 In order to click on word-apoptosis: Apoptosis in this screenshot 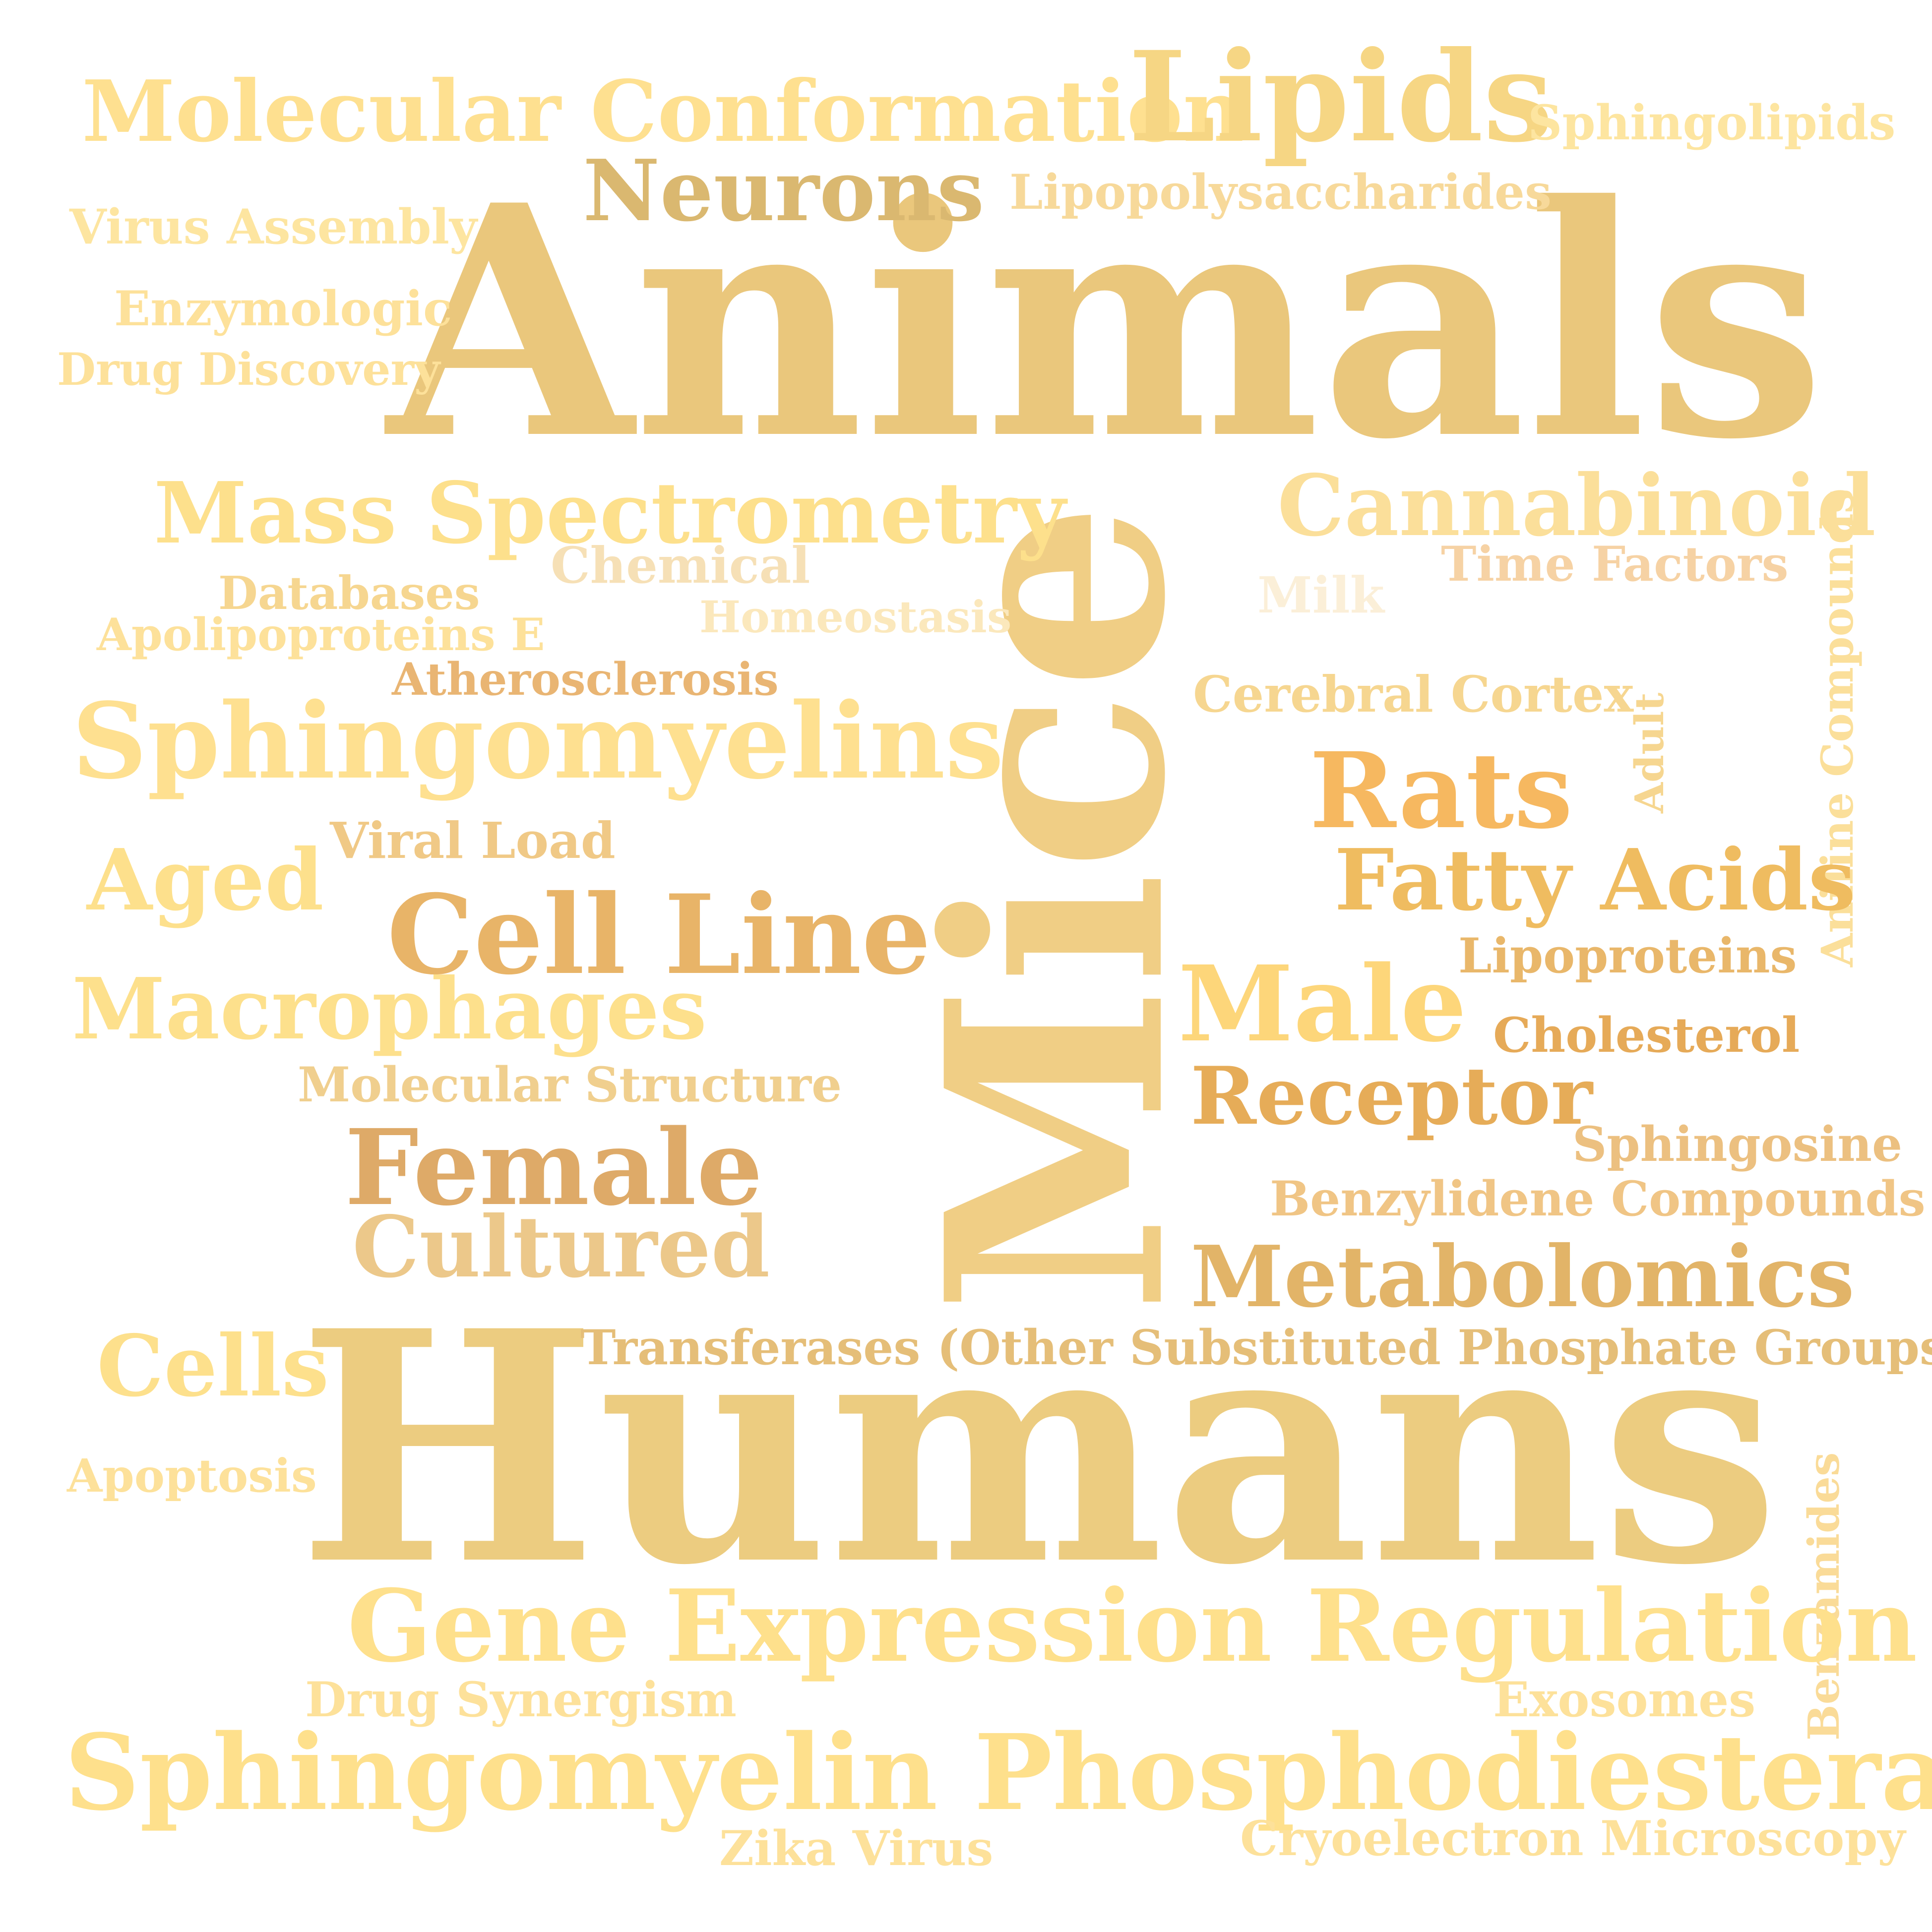, I will do `click(192, 1476)`.